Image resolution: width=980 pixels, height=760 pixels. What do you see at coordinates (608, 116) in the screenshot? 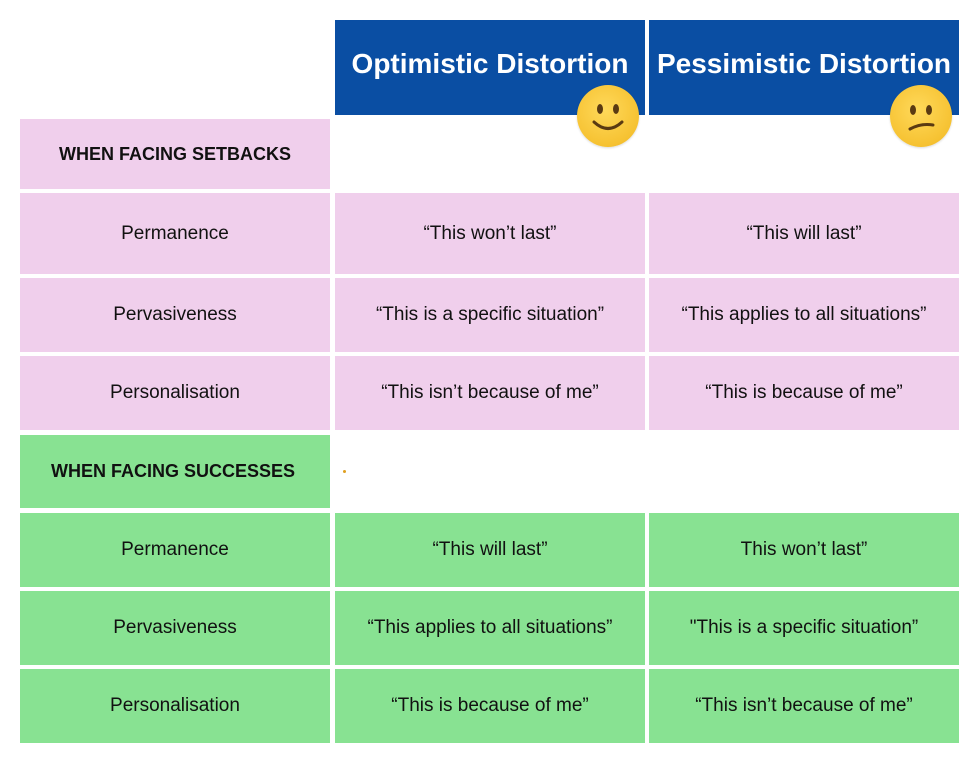
I see `smiling-face-icon` at bounding box center [608, 116].